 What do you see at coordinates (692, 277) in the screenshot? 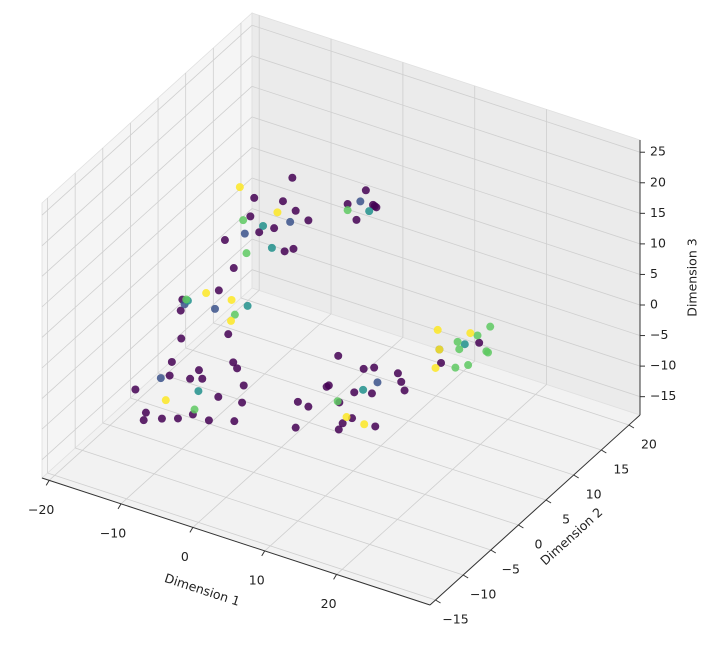
I see `z-axis-label: Dimension 3` at bounding box center [692, 277].